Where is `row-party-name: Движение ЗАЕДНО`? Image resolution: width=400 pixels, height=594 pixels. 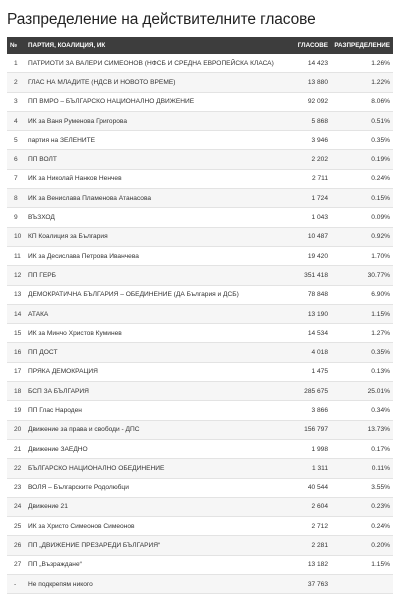
row-party-name: Движение ЗАЕДНО is located at coordinates (158, 449).